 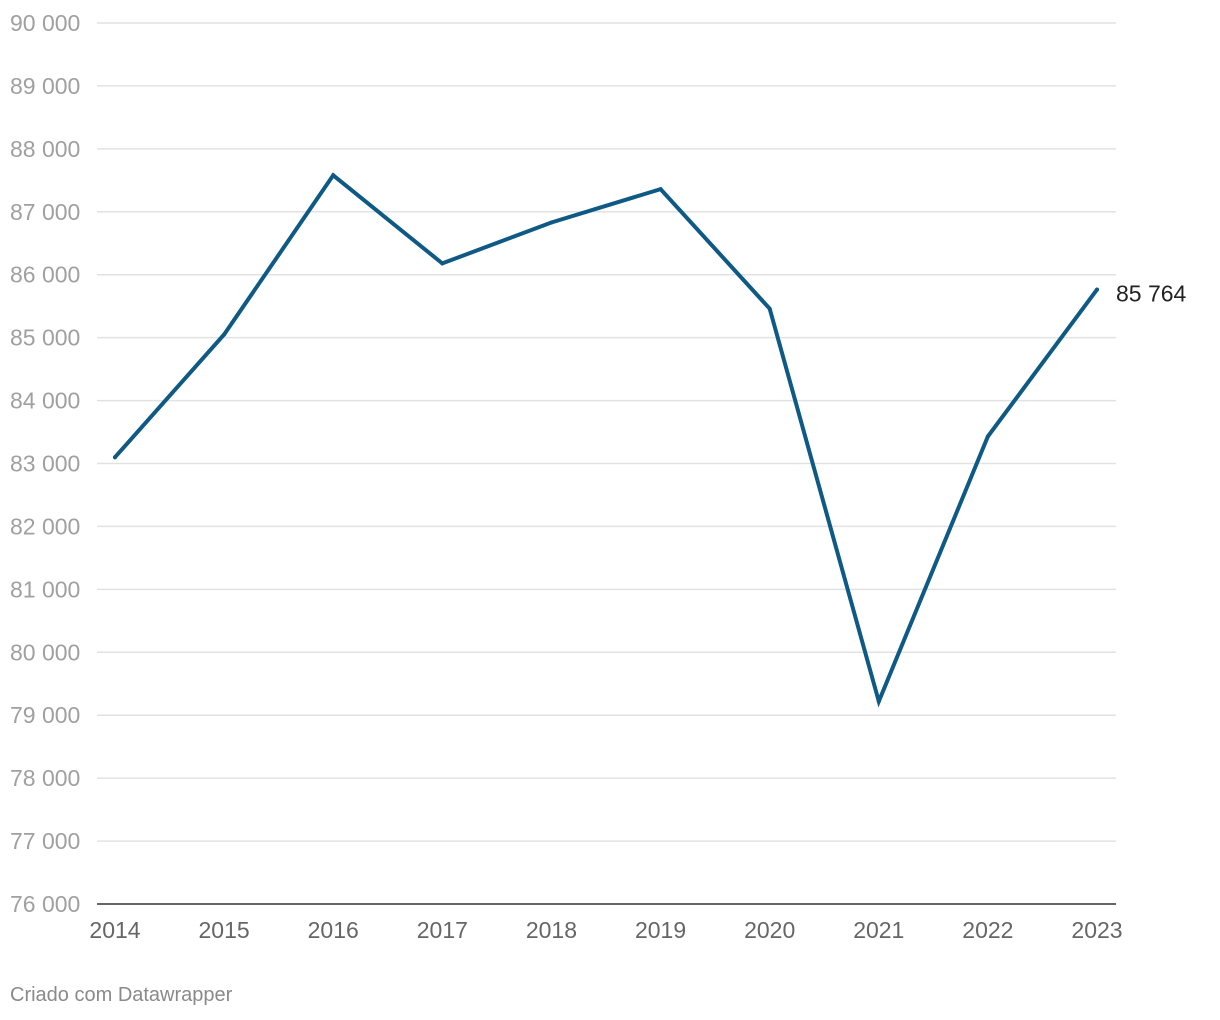 What do you see at coordinates (45, 589) in the screenshot?
I see `y-tick-label: 81 000` at bounding box center [45, 589].